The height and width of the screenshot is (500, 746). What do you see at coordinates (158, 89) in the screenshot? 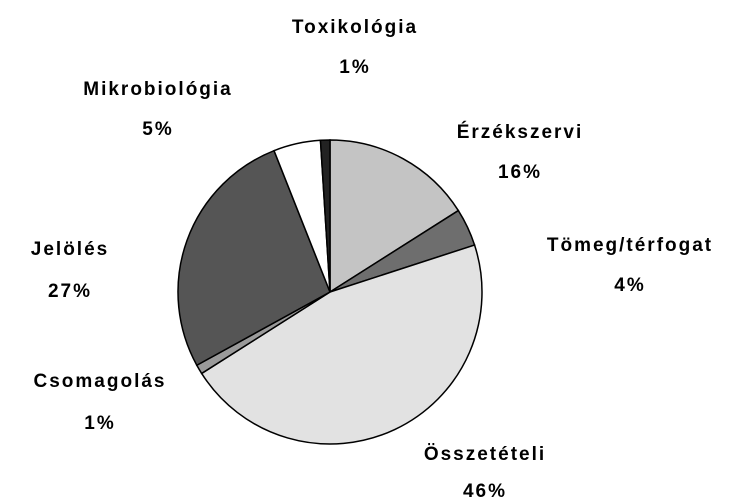
I see `slice-label: Mikrobiológia` at bounding box center [158, 89].